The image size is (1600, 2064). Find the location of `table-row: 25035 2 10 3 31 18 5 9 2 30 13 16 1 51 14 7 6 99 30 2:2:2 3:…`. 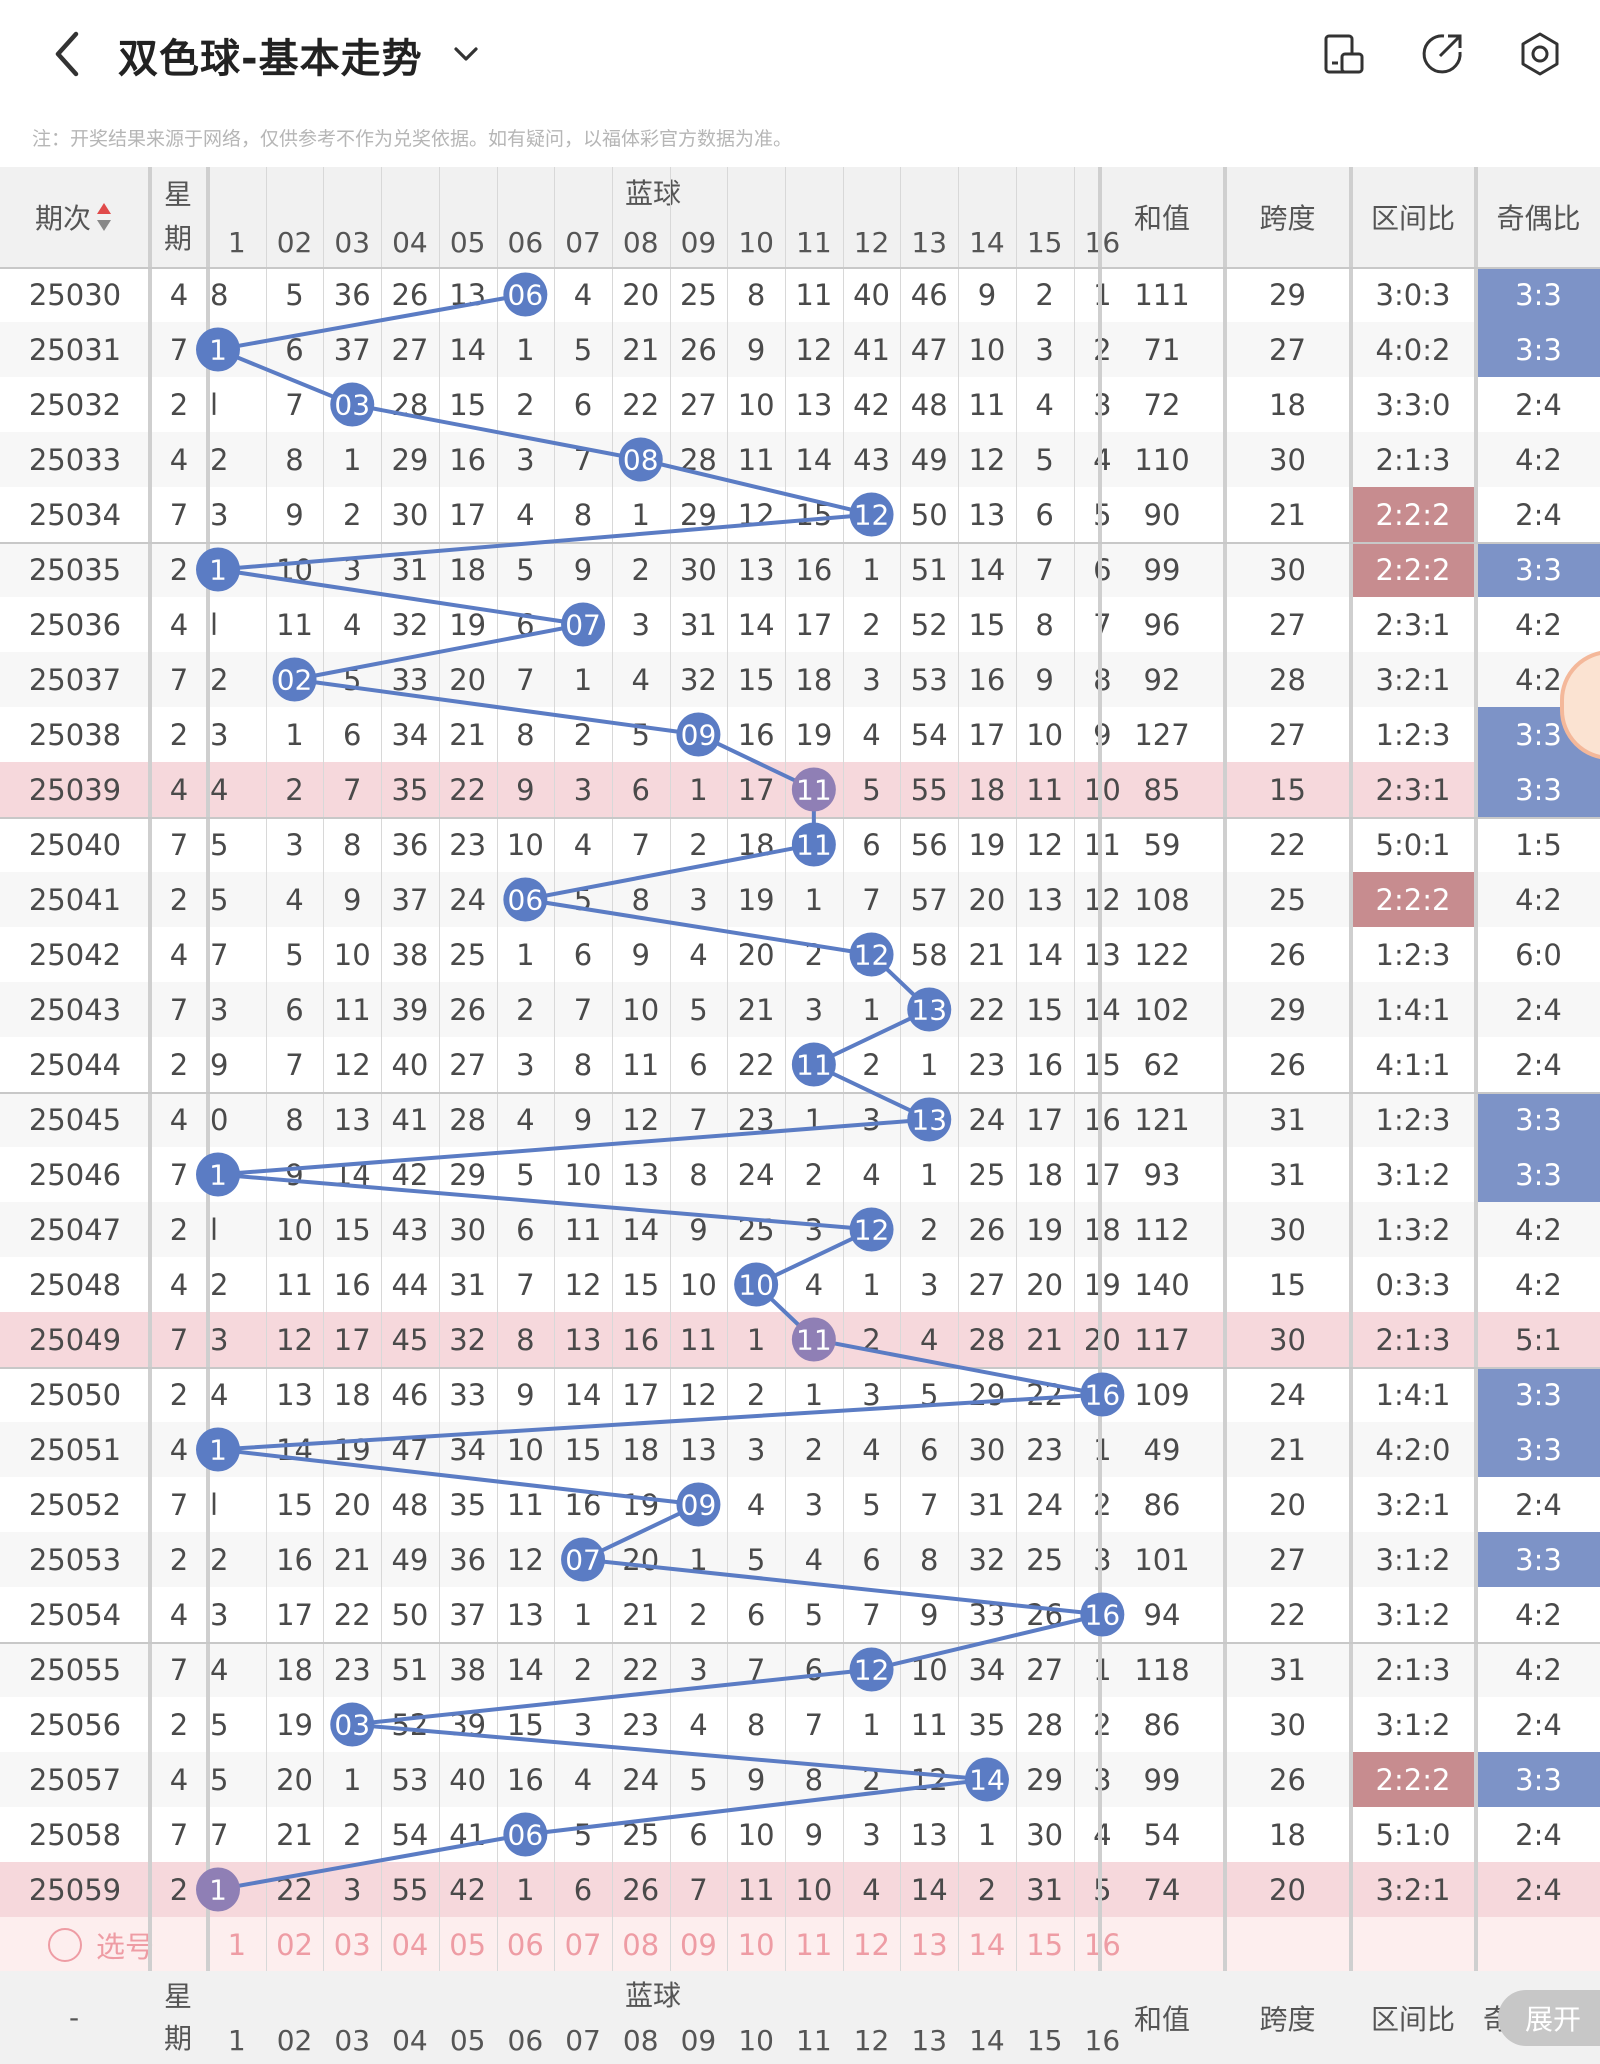

table-row: 25035 2 10 3 31 18 5 9 2 30 13 16 1 51 14 7 6 99 30 2:2:2 3:… is located at coordinates (800, 569).